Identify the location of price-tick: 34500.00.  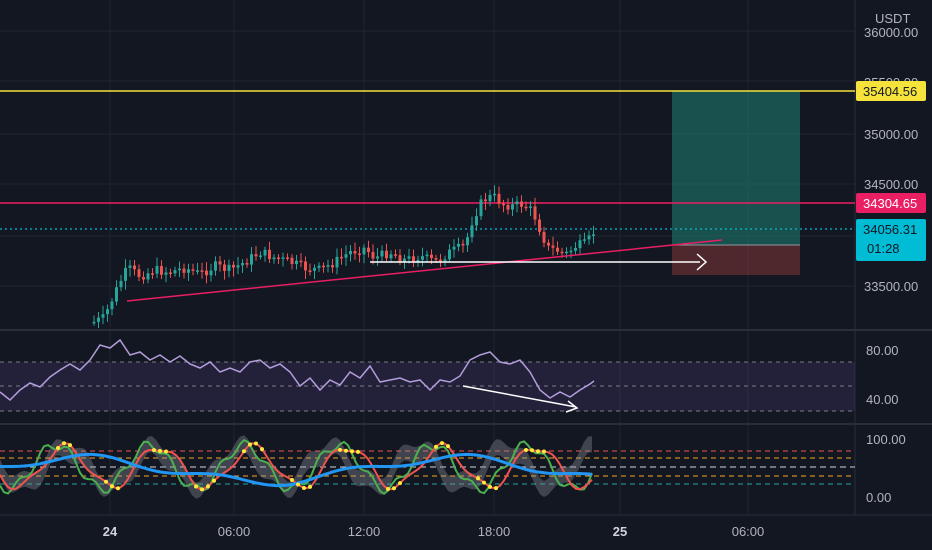
(891, 184).